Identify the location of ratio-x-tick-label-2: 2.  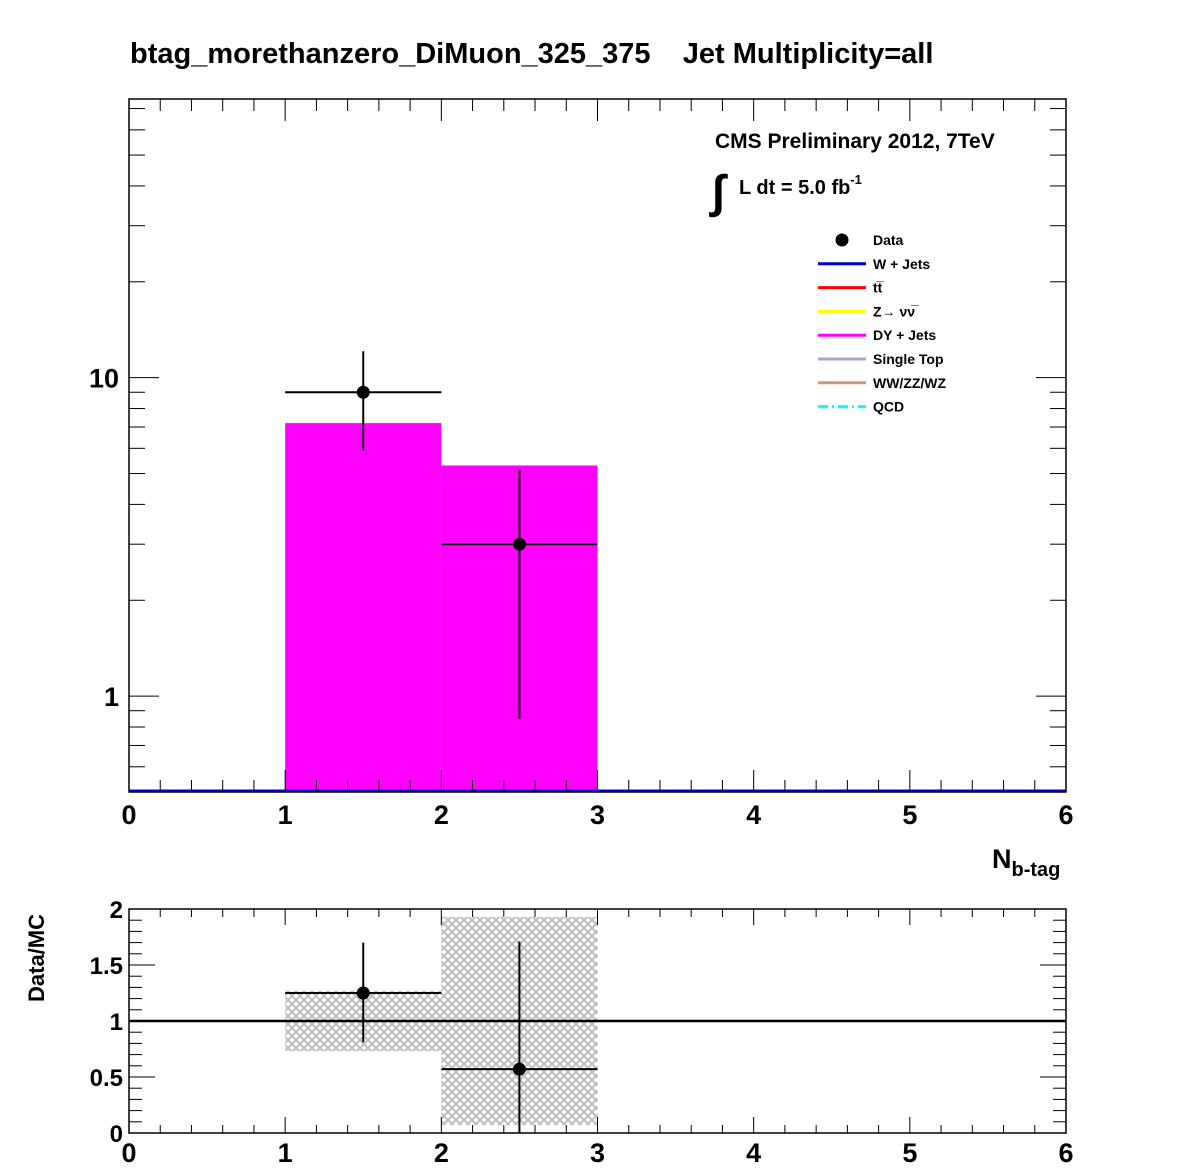
(441, 1153).